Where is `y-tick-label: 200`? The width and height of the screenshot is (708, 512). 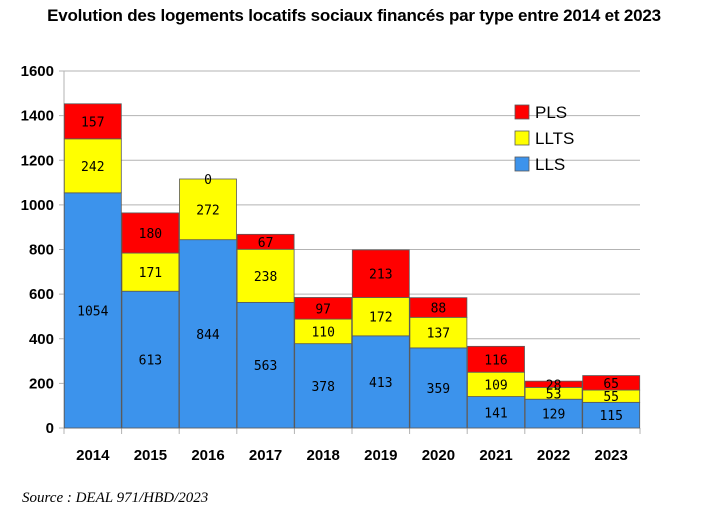
y-tick-label: 200 is located at coordinates (41, 383).